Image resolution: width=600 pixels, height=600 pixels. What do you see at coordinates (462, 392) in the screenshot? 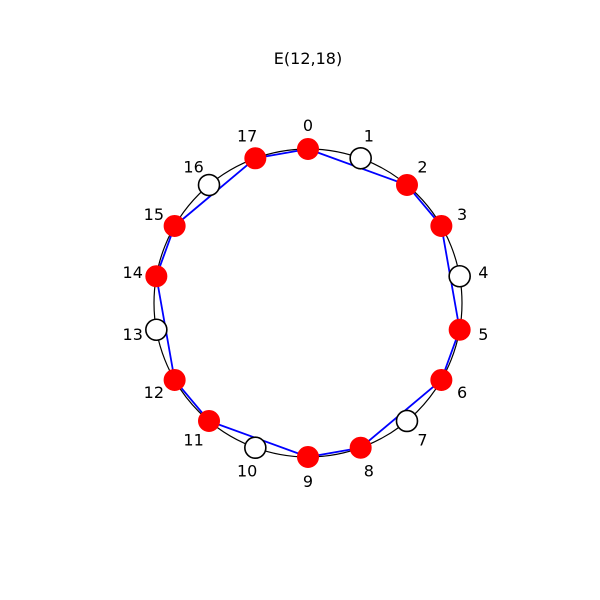
I see `step-label-6: 6` at bounding box center [462, 392].